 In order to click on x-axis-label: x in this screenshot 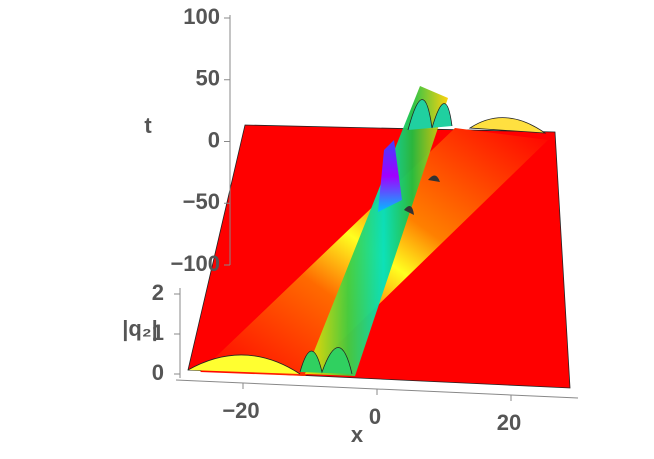, I will do `click(357, 434)`.